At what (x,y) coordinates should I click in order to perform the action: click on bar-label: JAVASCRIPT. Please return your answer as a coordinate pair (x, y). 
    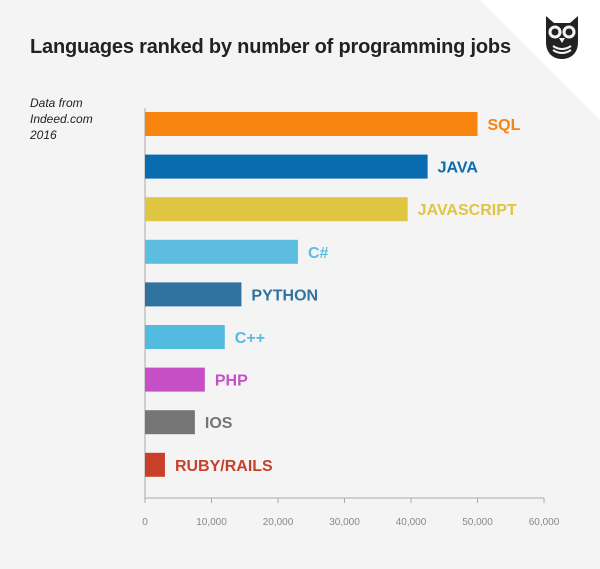
    Looking at the image, I should click on (467, 210).